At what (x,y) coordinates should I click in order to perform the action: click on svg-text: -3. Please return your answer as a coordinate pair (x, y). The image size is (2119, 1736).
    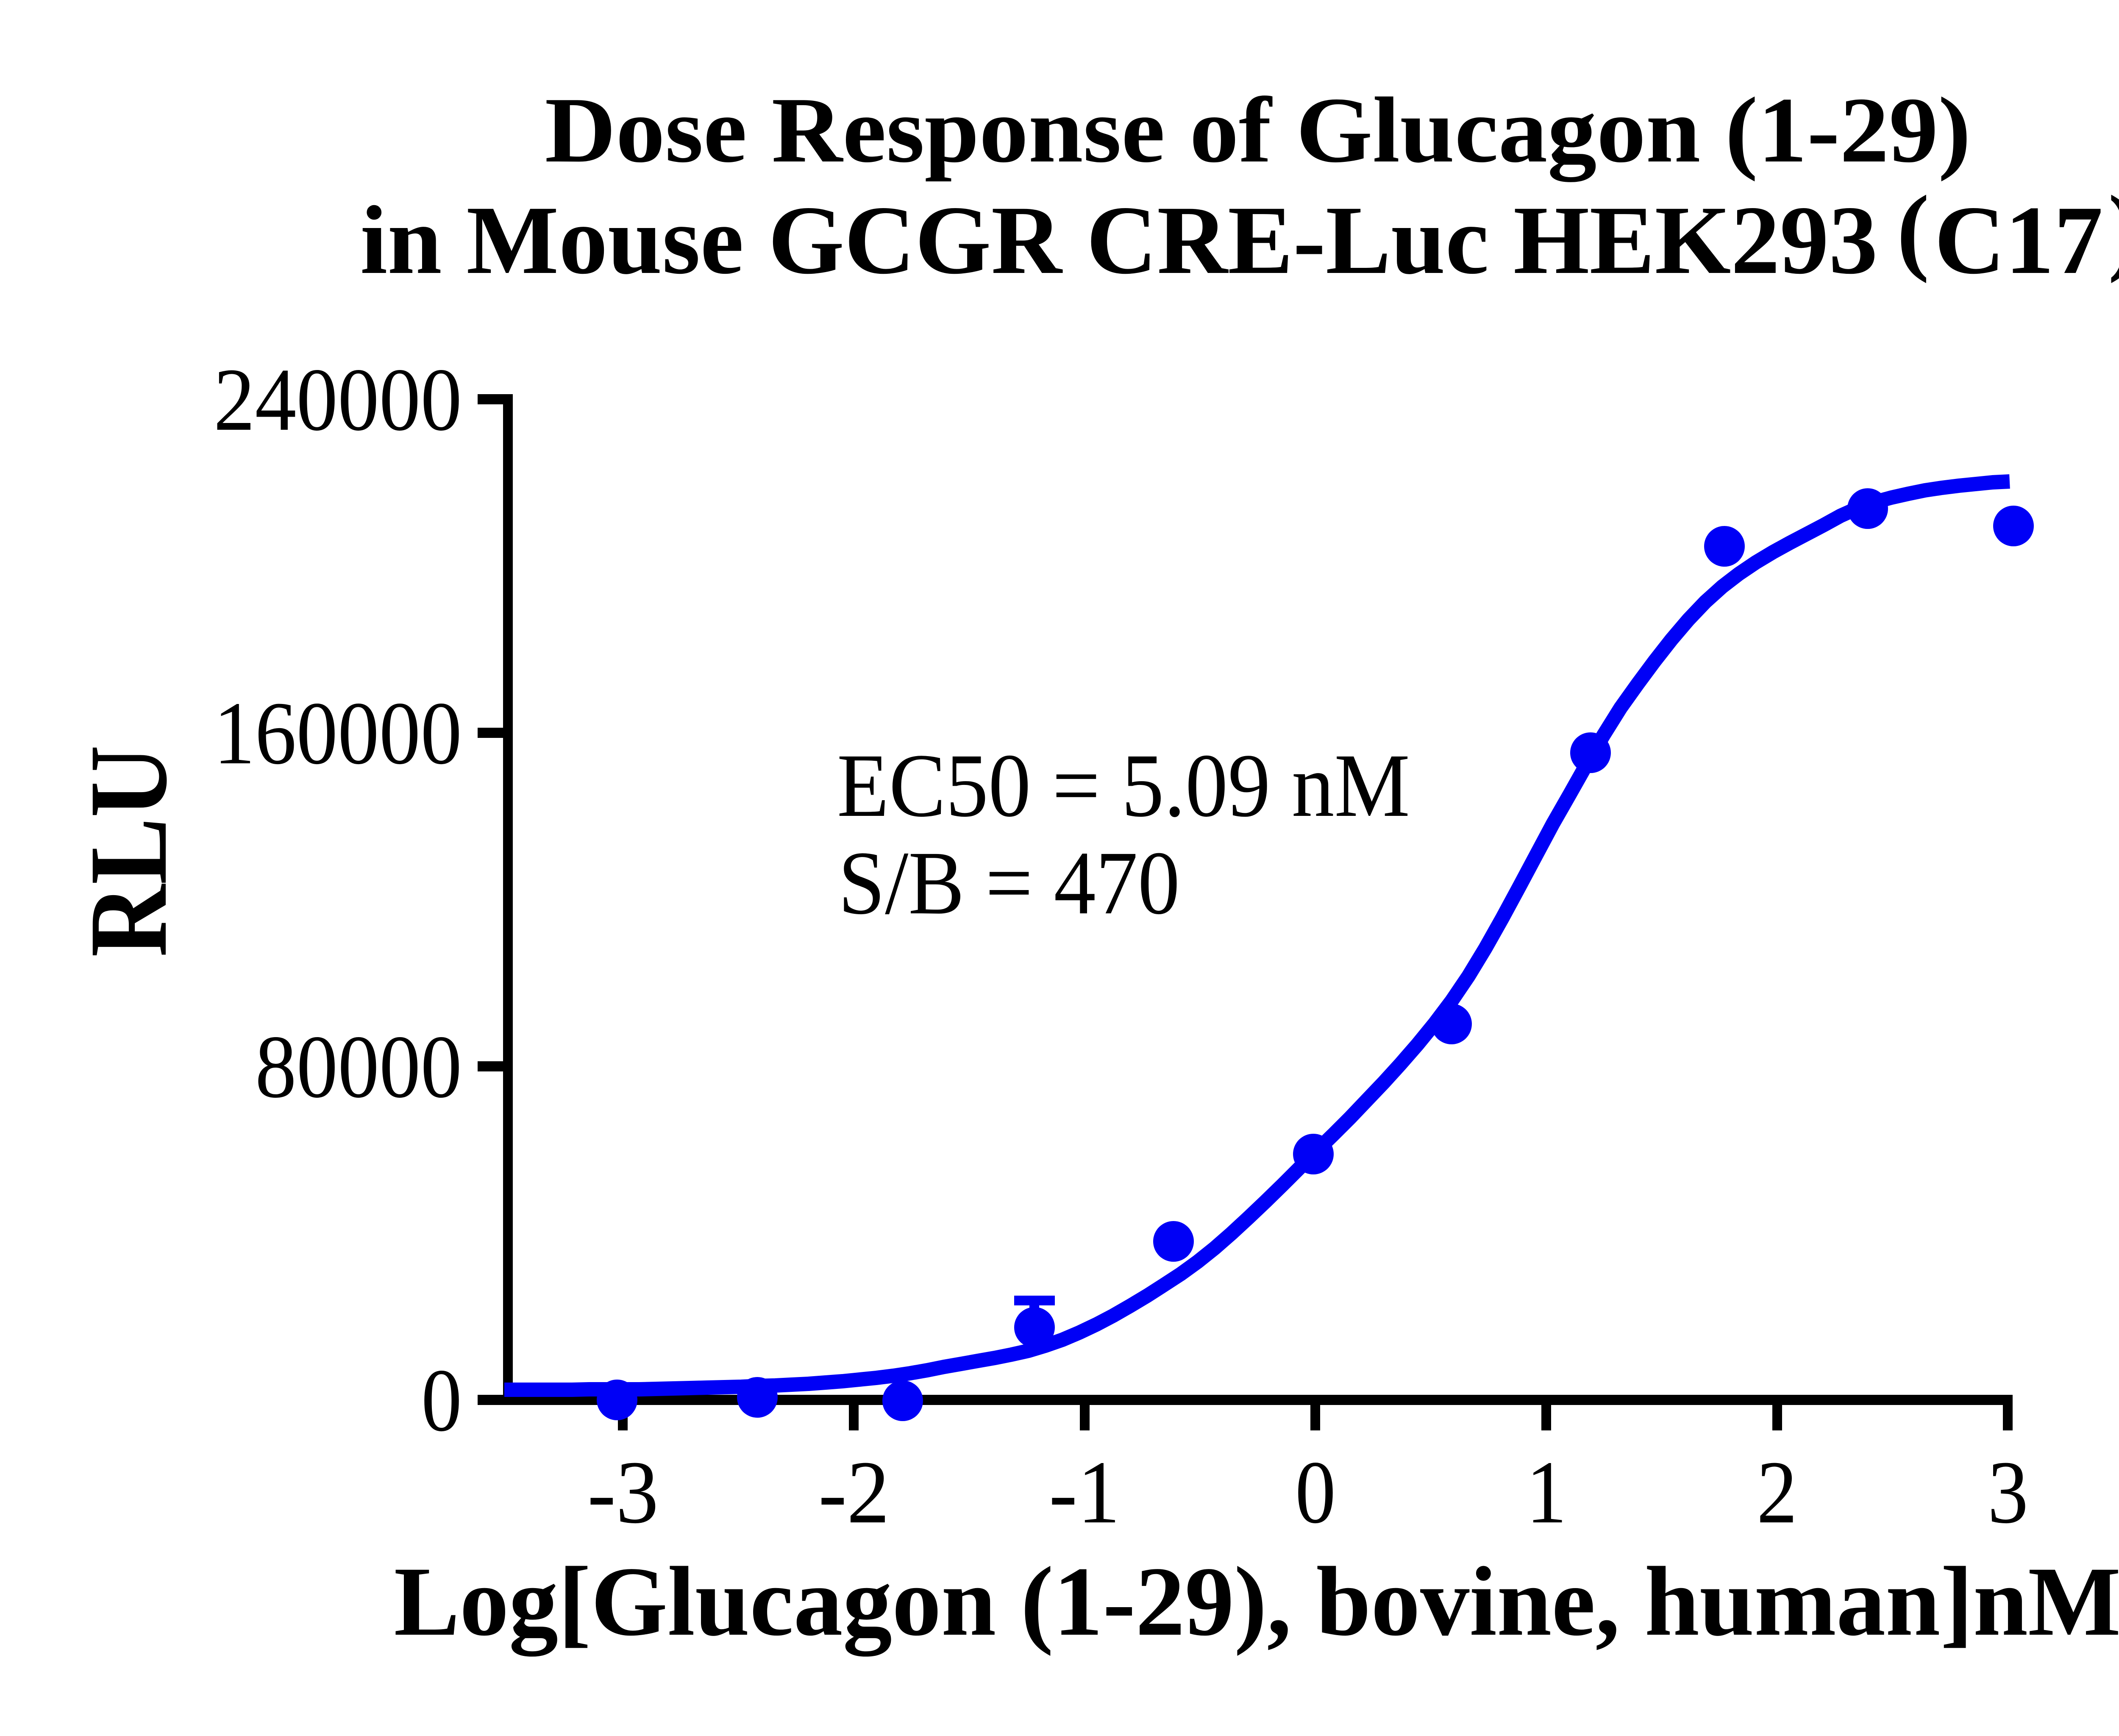
    Looking at the image, I should click on (623, 1492).